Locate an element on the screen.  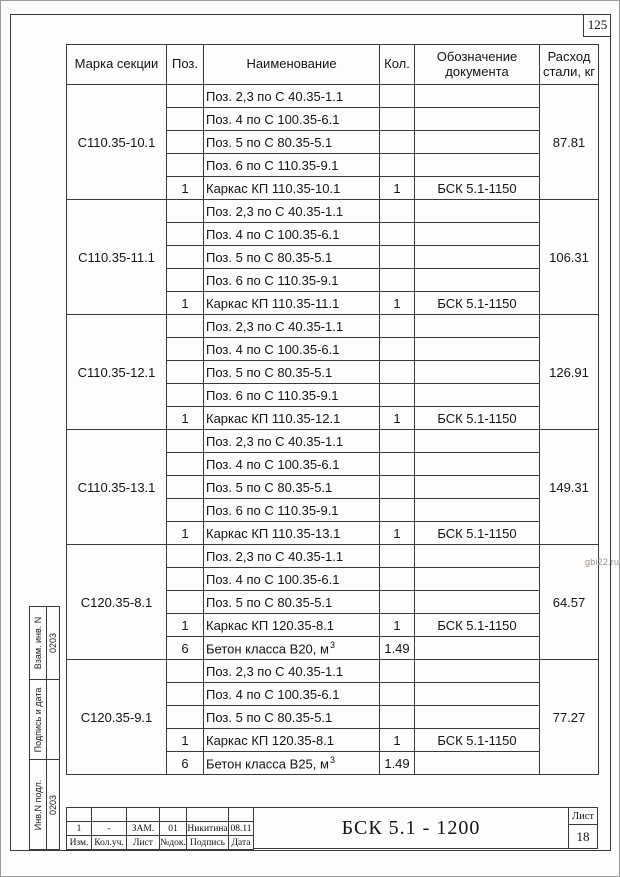
sidebar-value-col: 0203 is located at coordinates (53, 643).